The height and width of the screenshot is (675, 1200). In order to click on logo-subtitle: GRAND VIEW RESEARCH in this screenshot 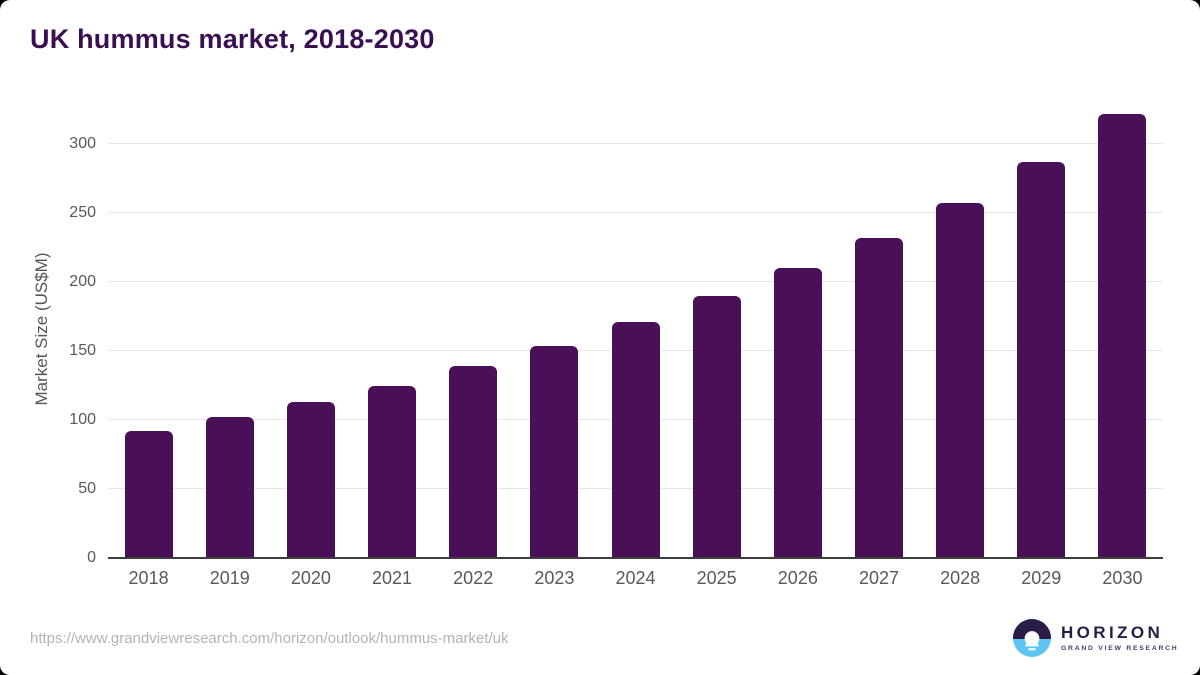, I will do `click(1120, 648)`.